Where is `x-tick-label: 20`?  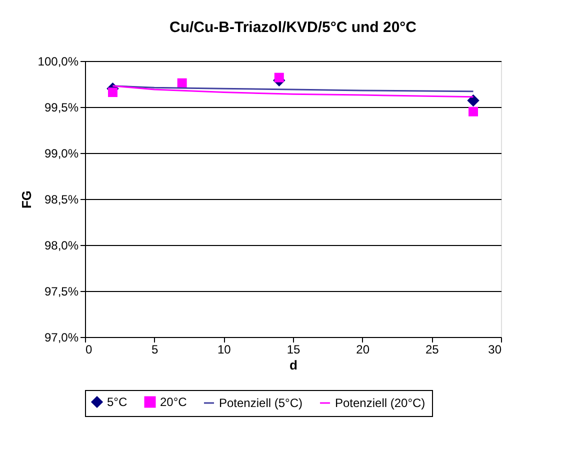 x-tick-label: 20 is located at coordinates (363, 349).